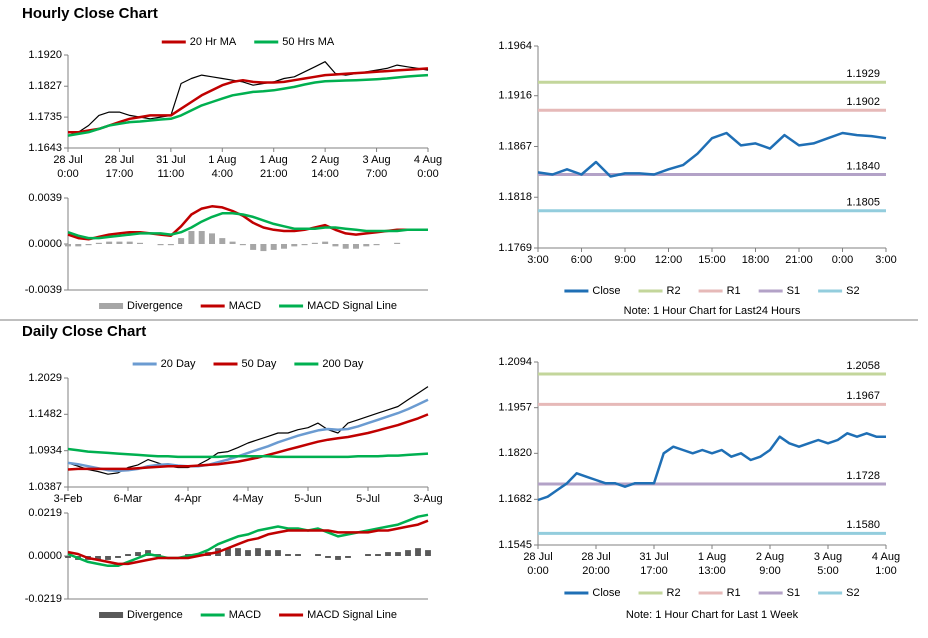 The width and height of the screenshot is (928, 638). Describe the element at coordinates (68, 499) in the screenshot. I see `x-tick-label: 3-Feb` at that location.